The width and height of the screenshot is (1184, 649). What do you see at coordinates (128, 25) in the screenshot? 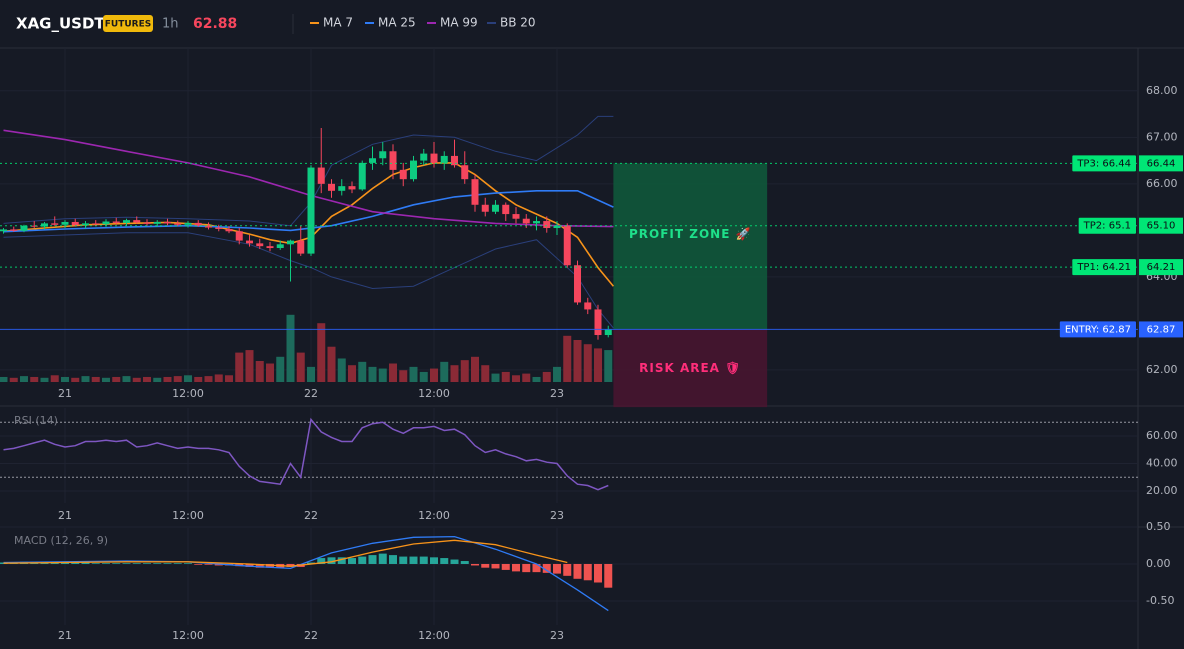
I see `badge: FUTURES` at bounding box center [128, 25].